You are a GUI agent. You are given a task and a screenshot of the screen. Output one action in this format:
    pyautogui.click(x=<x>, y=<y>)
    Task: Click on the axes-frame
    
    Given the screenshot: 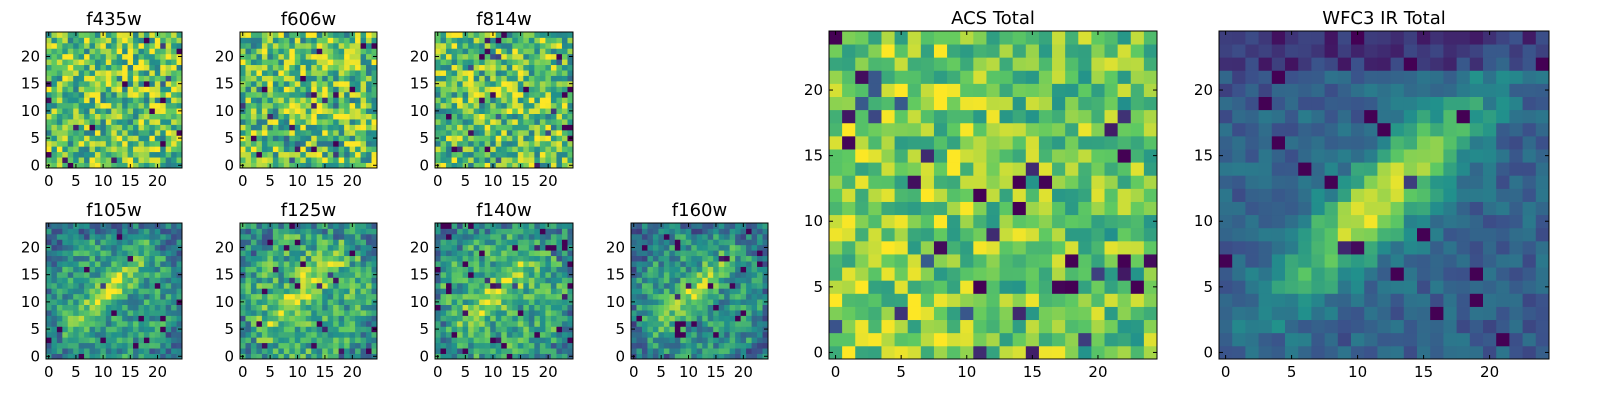 What is the action you would take?
    pyautogui.click(x=308, y=100)
    